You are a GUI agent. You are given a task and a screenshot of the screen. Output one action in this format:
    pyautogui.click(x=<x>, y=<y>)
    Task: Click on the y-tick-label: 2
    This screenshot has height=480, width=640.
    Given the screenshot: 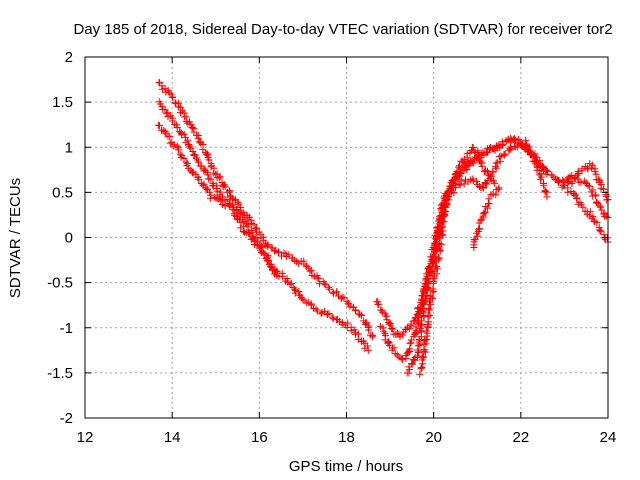 What is the action you would take?
    pyautogui.click(x=69, y=57)
    